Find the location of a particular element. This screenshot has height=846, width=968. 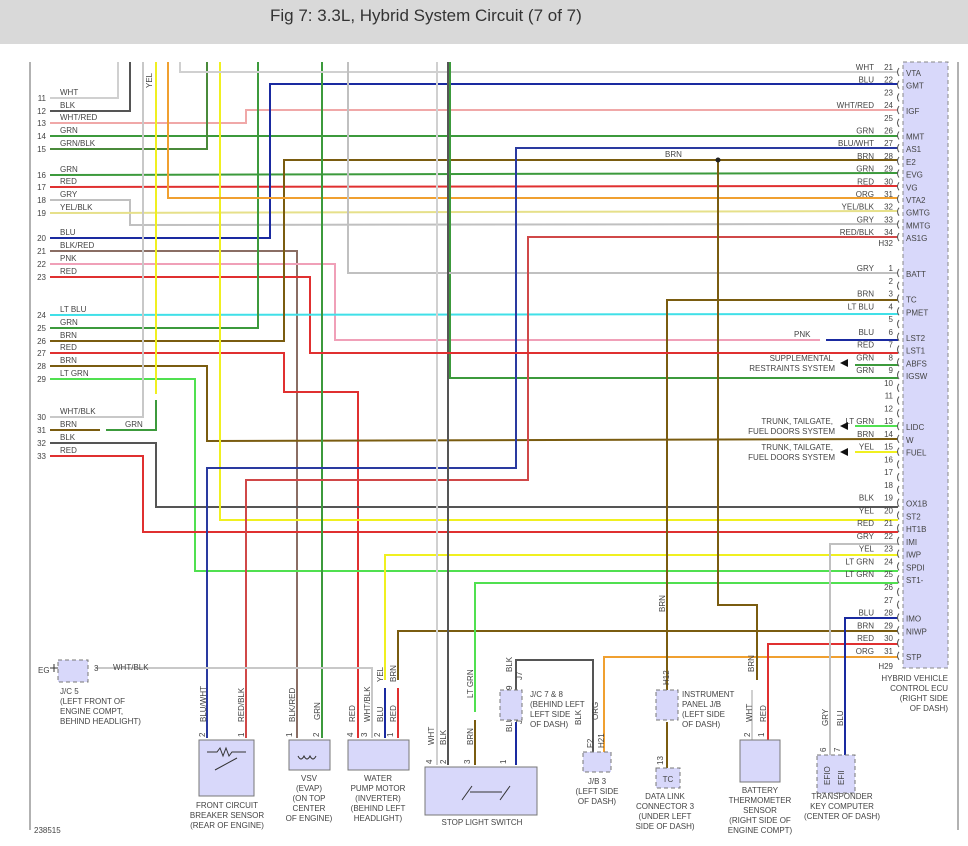

left-pin-number: 23 is located at coordinates (41, 277).